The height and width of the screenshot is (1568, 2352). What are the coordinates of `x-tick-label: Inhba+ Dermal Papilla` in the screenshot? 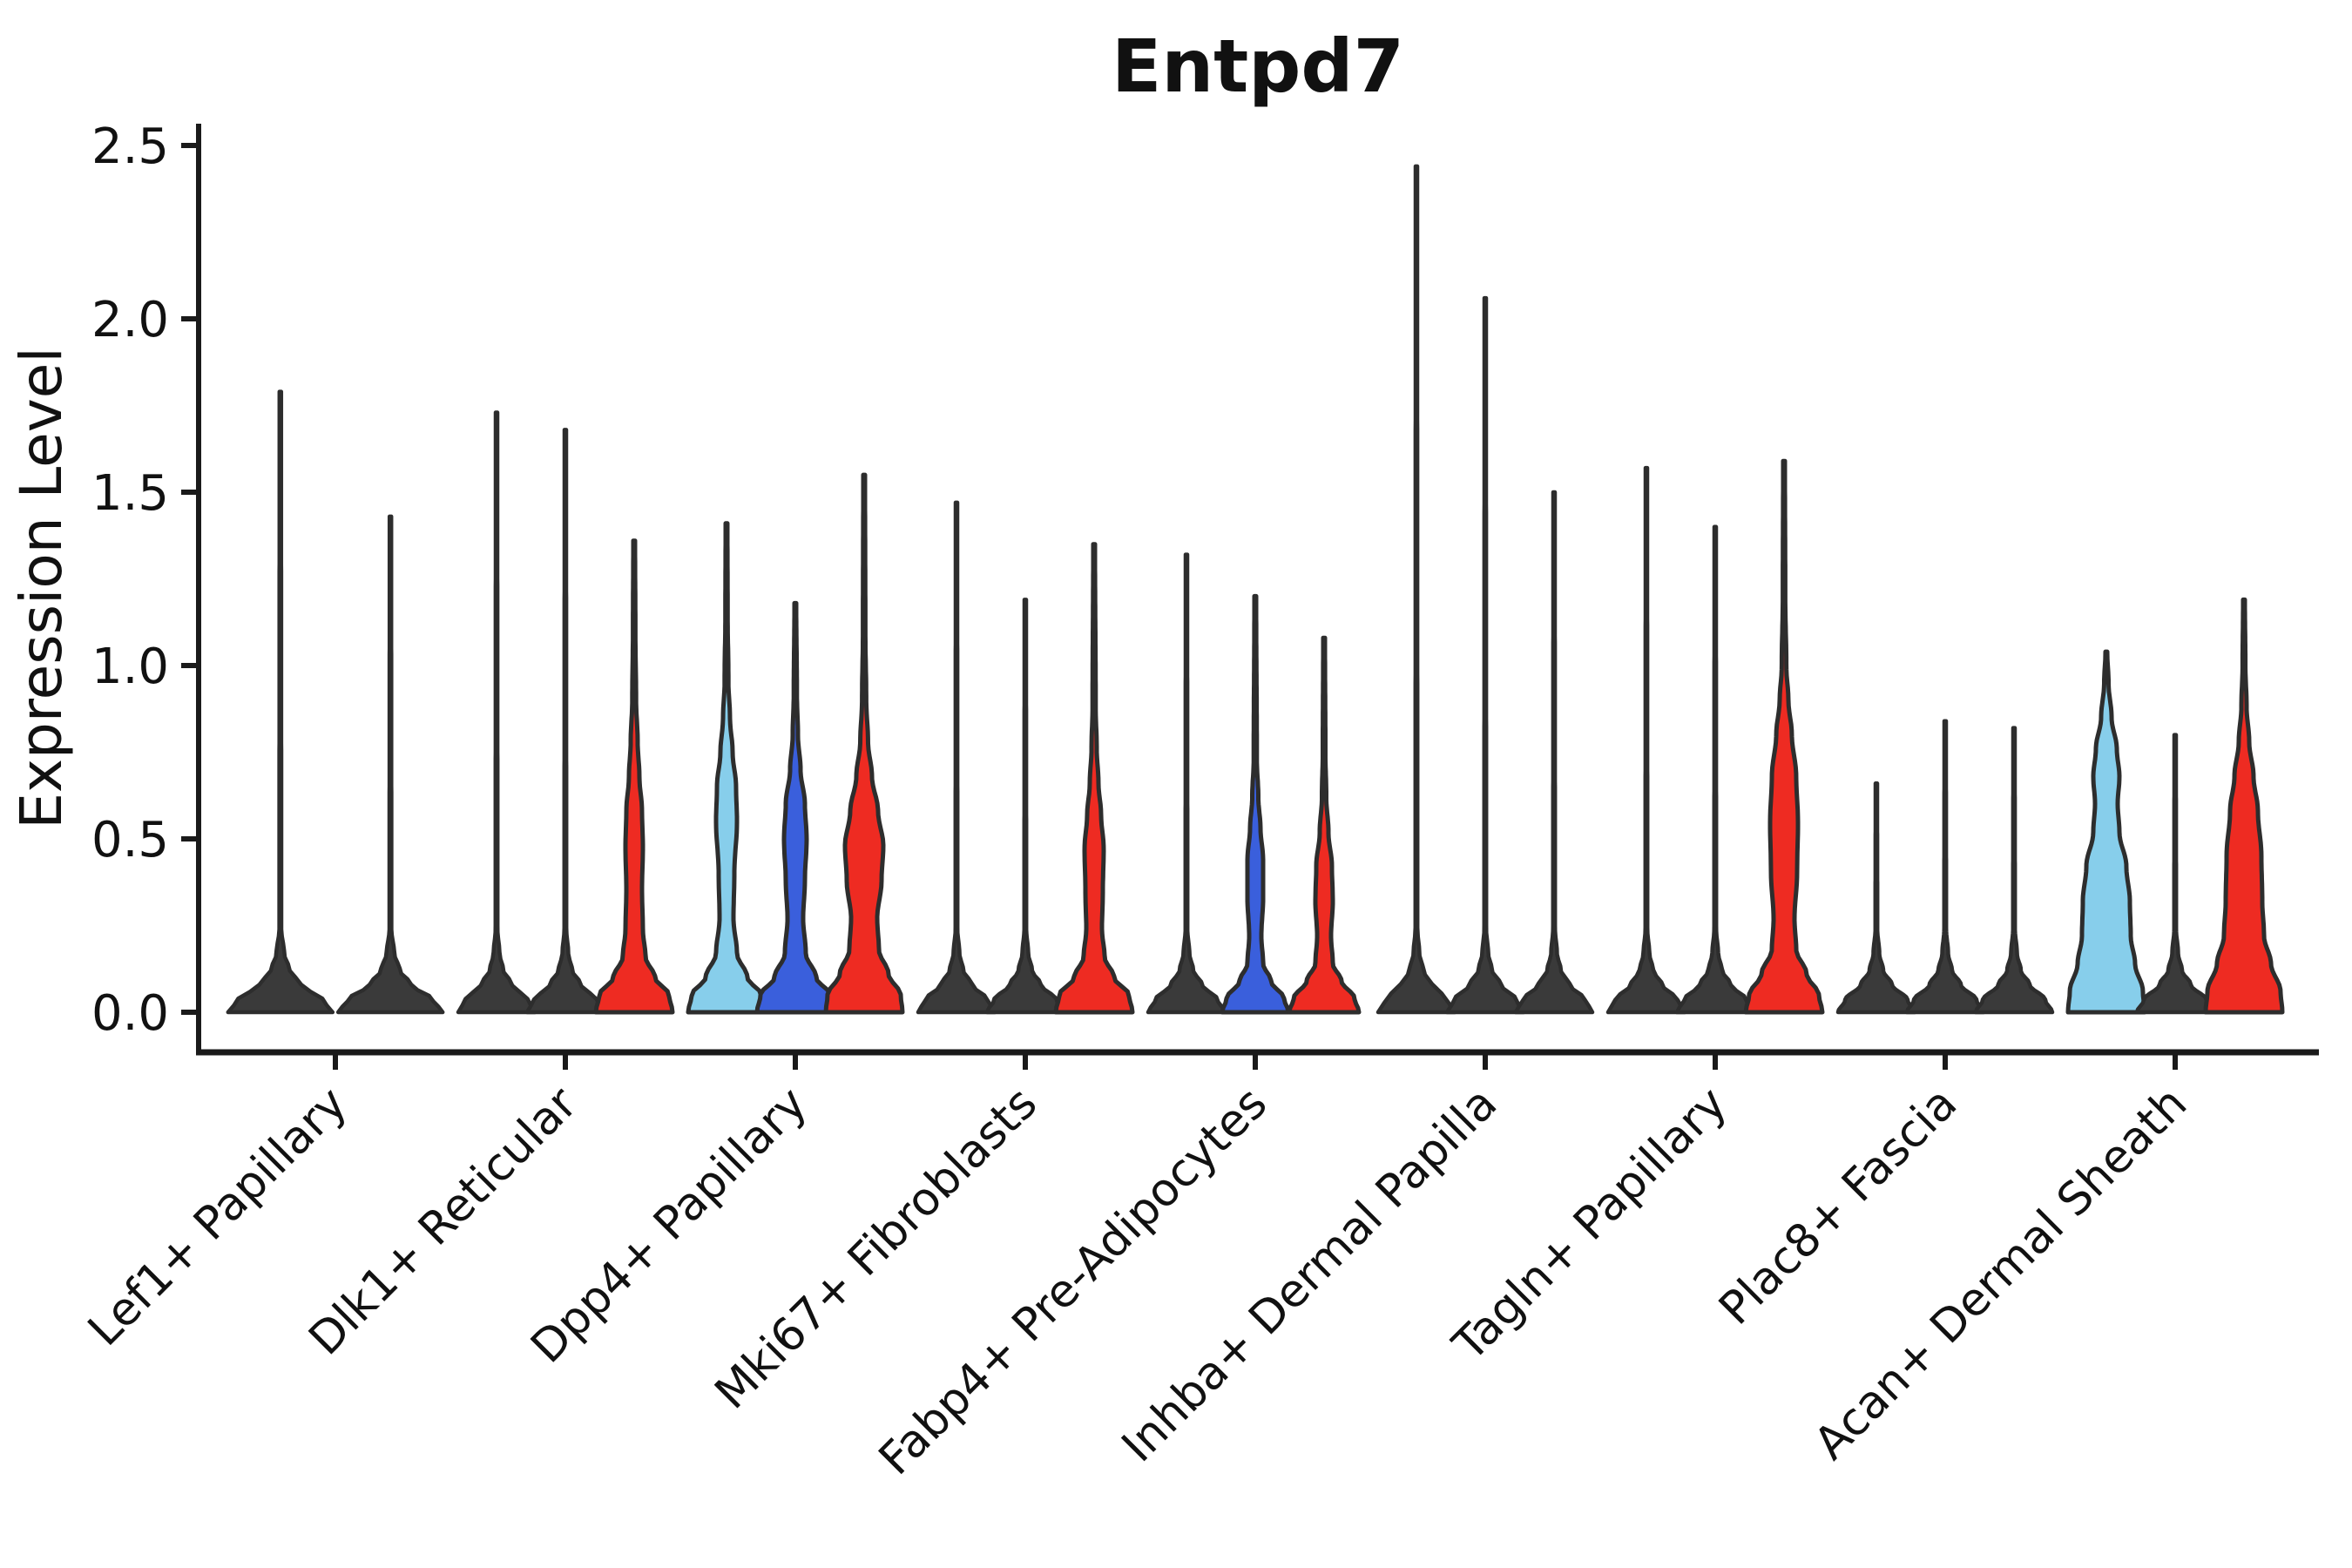 It's located at (1310, 1275).